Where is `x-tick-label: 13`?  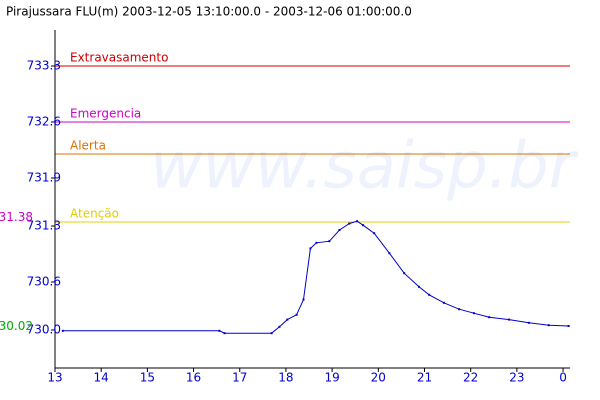
x-tick-label: 13 is located at coordinates (54, 378).